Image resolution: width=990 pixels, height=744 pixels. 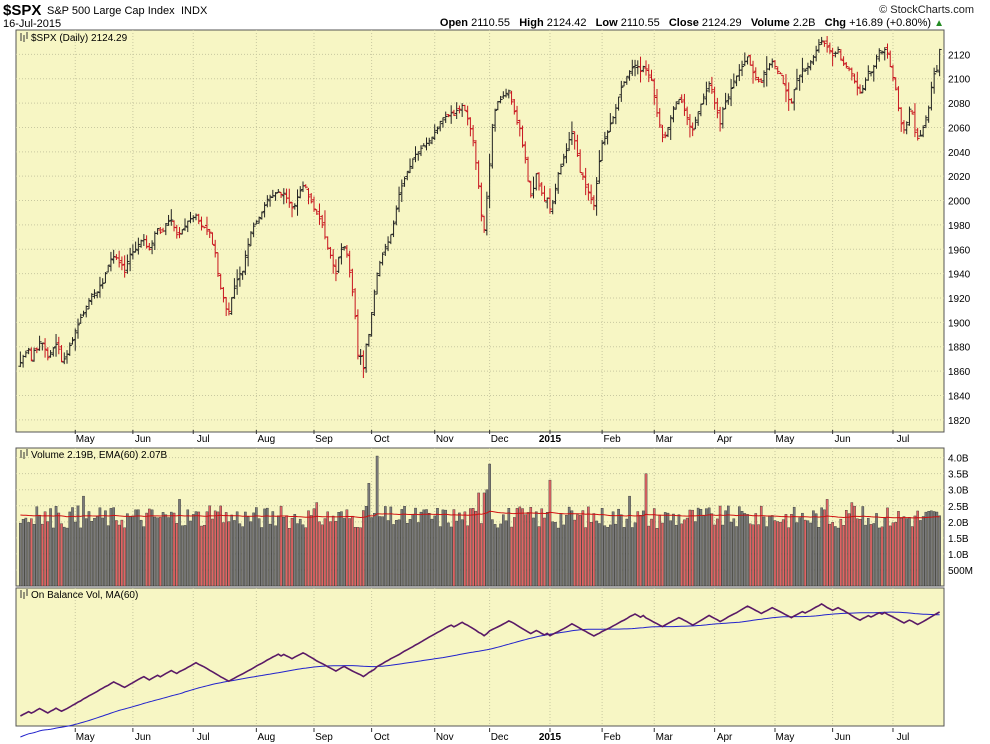 I want to click on low-value: 2110.55, so click(x=640, y=23).